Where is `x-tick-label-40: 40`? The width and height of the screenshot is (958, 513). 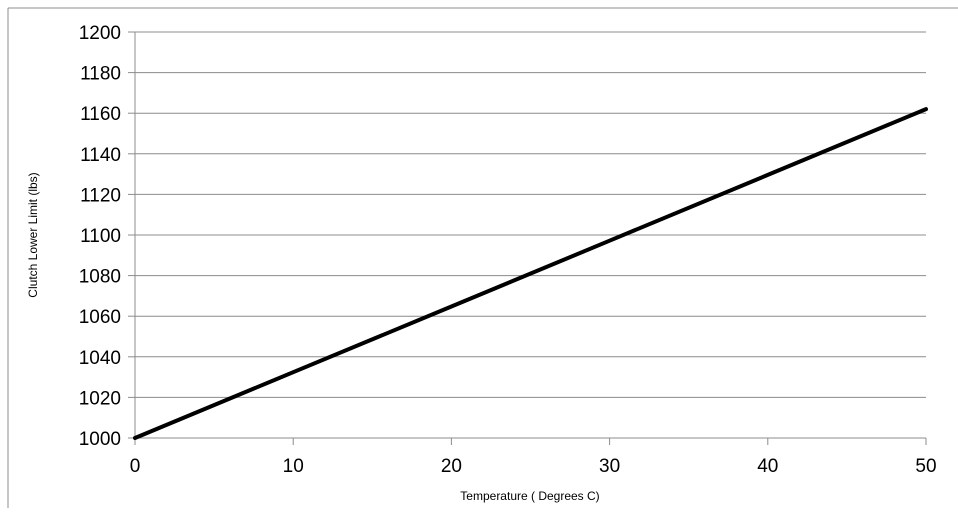 x-tick-label-40: 40 is located at coordinates (767, 466).